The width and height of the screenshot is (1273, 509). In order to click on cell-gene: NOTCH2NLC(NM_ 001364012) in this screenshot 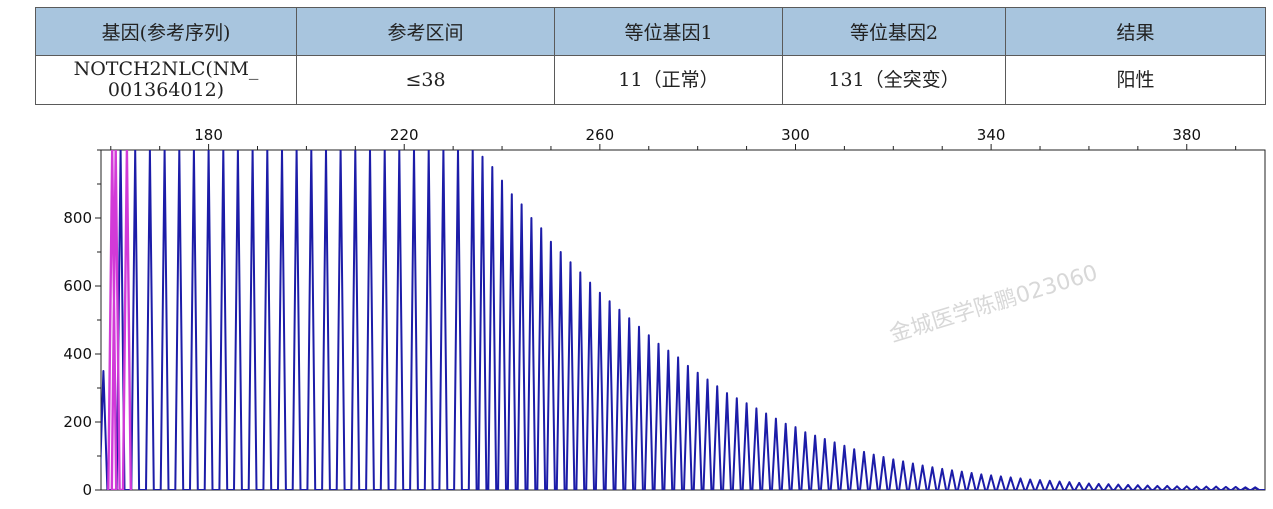, I will do `click(166, 80)`.